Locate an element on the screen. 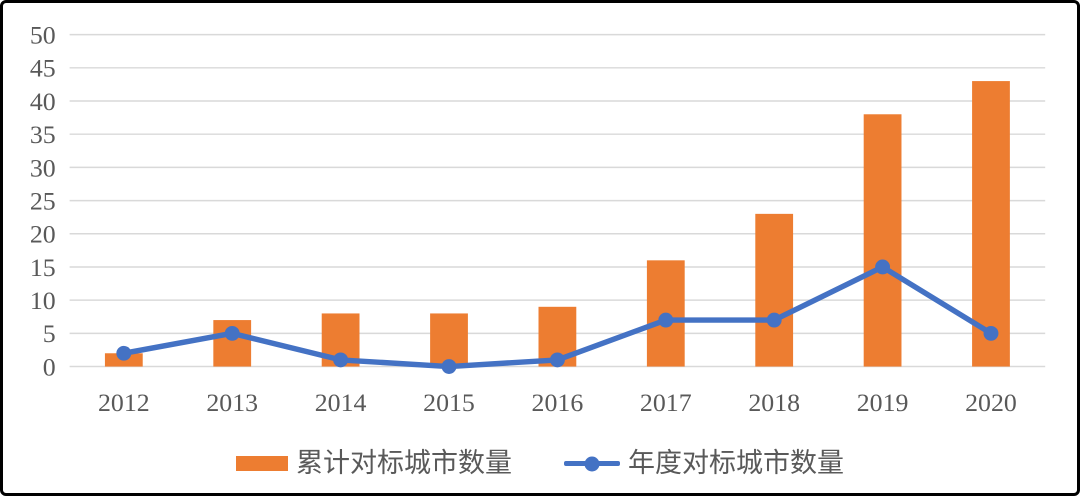 This screenshot has height=496, width=1080. legend-item-annual: 年度对标城市数量 is located at coordinates (704, 463).